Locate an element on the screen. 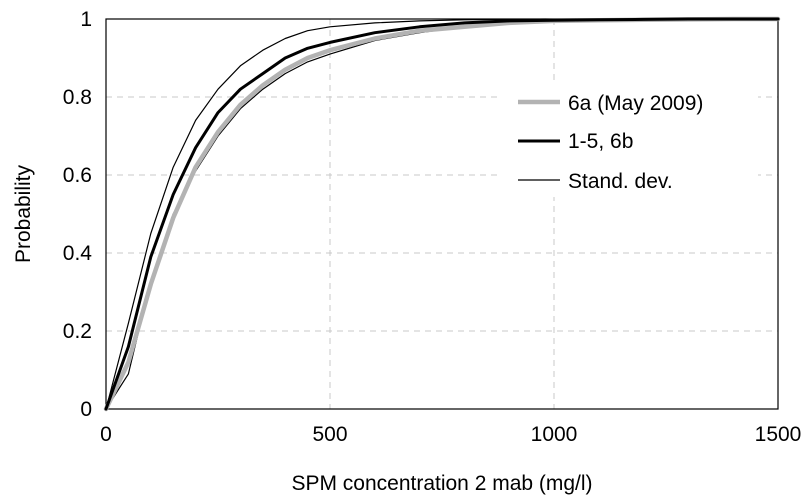 This screenshot has height=499, width=811. legend-box is located at coordinates (629, 138).